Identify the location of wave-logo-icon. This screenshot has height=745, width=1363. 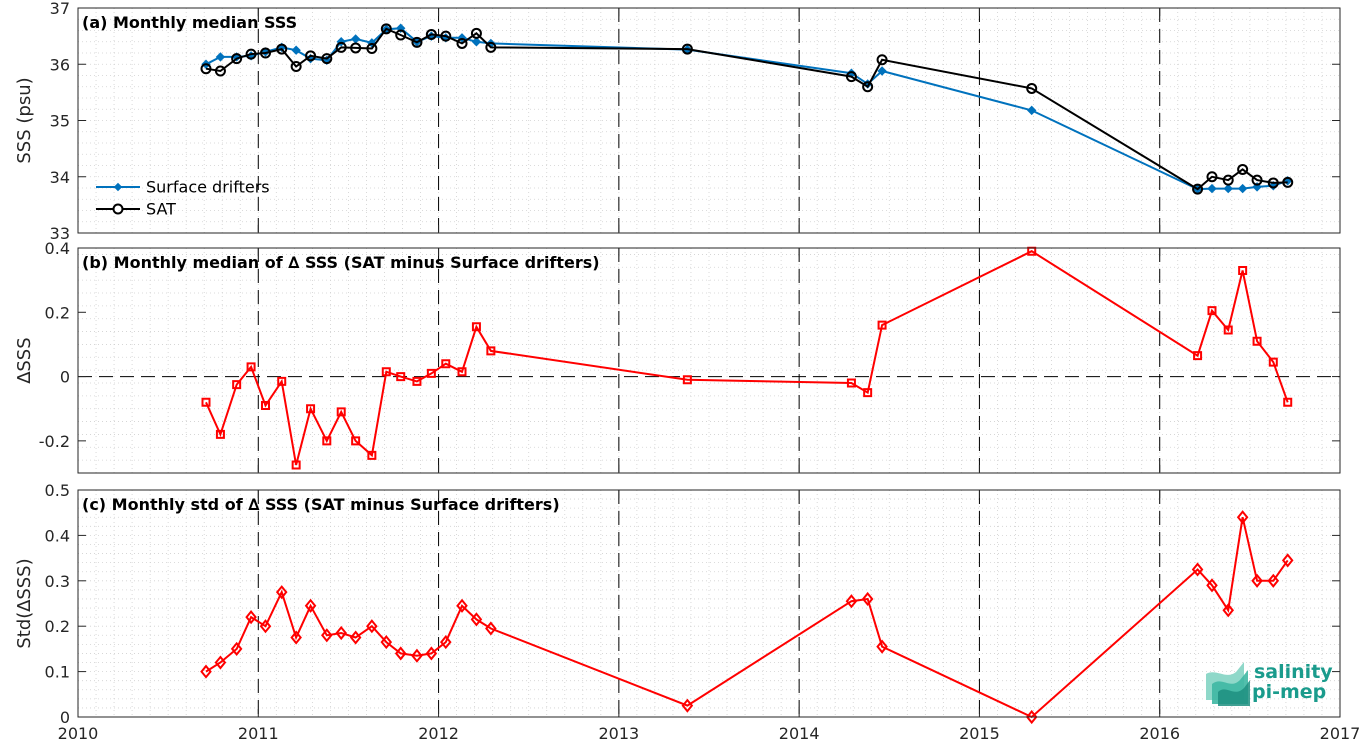
(1228, 684).